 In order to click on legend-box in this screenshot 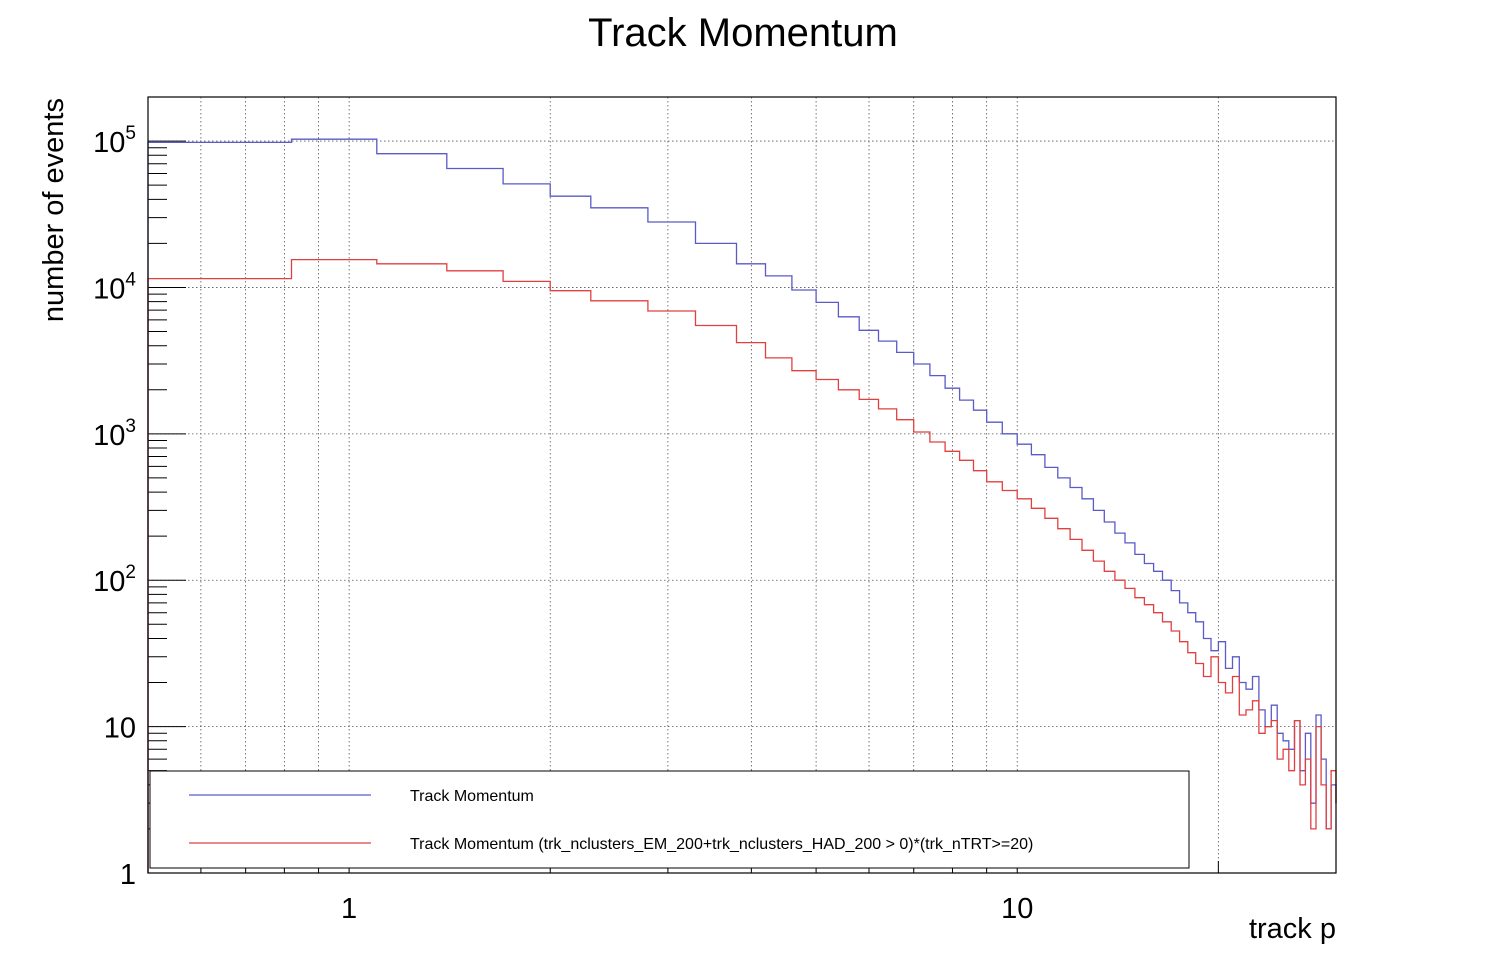, I will do `click(669, 819)`.